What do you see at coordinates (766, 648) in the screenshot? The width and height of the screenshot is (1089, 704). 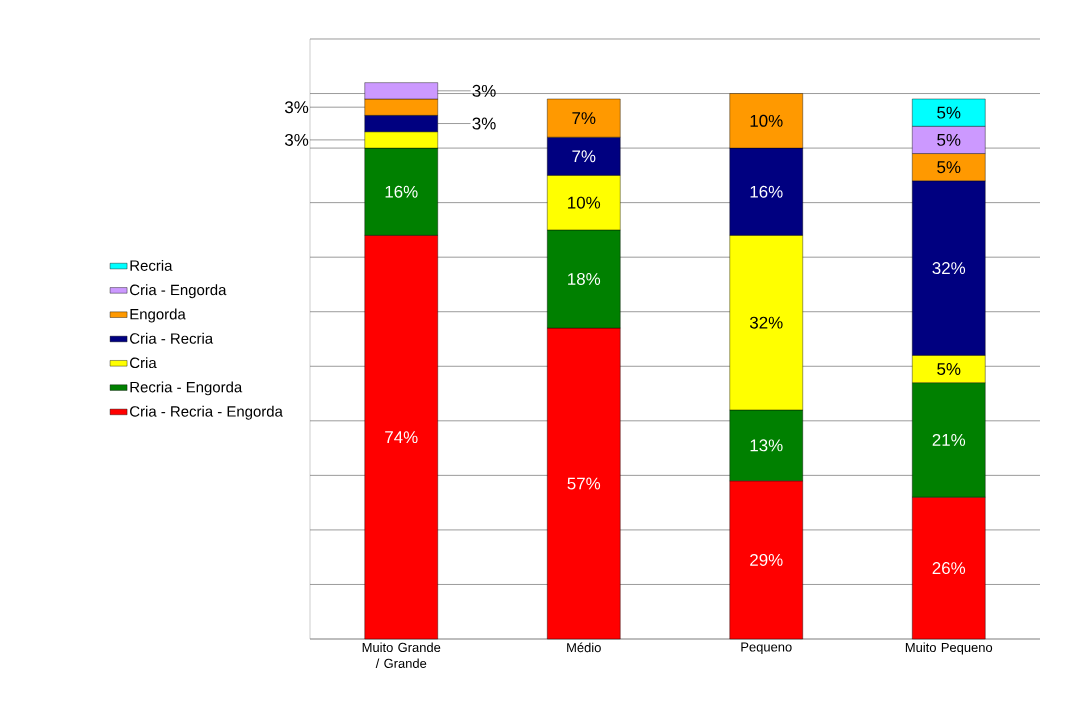 I see `x-tick-label: Pequeno` at bounding box center [766, 648].